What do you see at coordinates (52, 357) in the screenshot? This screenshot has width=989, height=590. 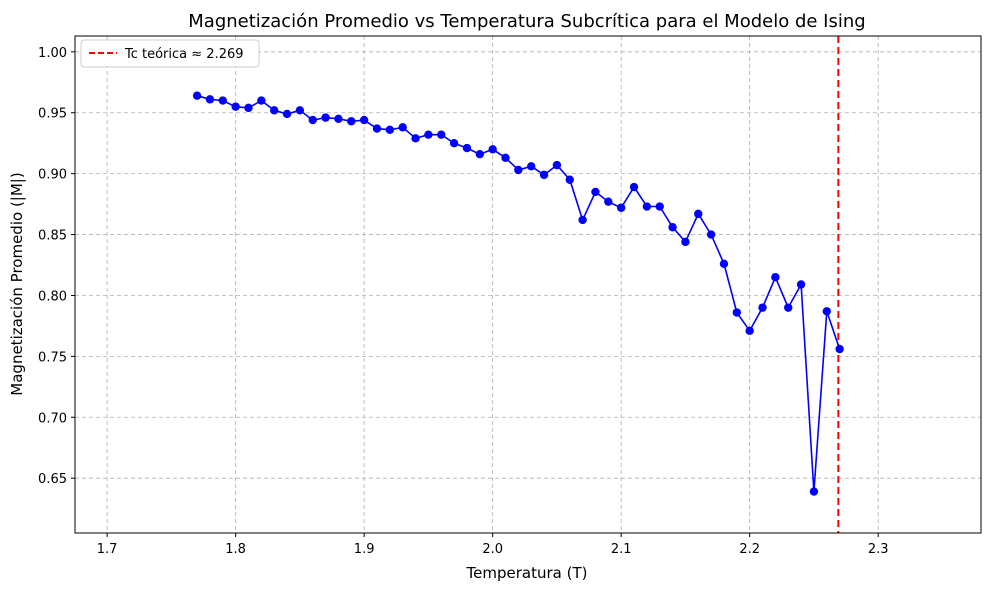 I see `y-tick-label: 0.75` at bounding box center [52, 357].